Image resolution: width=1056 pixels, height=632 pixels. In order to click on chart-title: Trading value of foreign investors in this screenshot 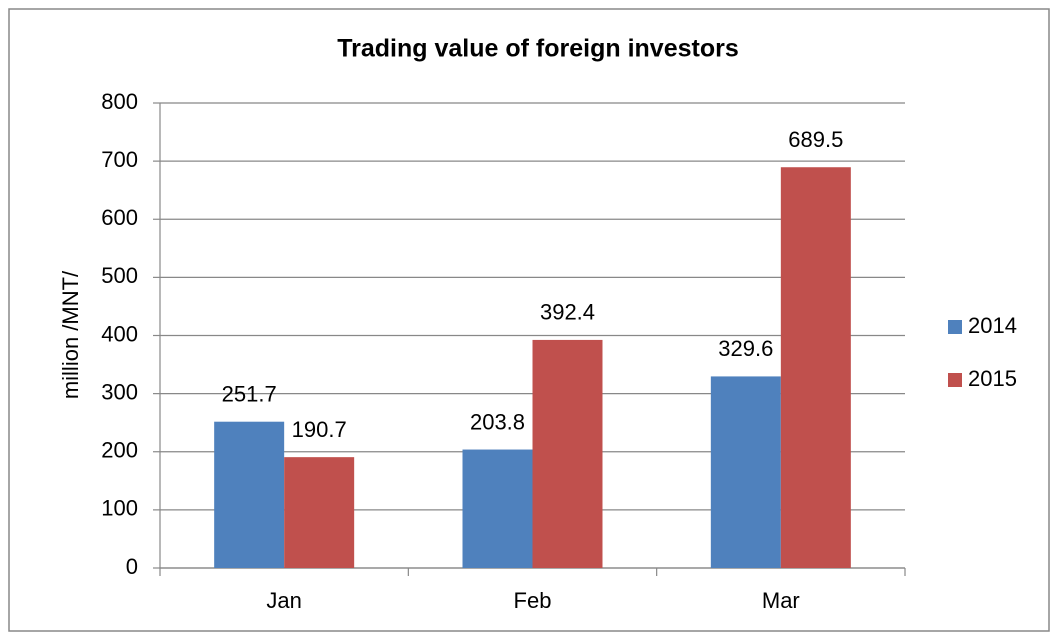, I will do `click(537, 49)`.